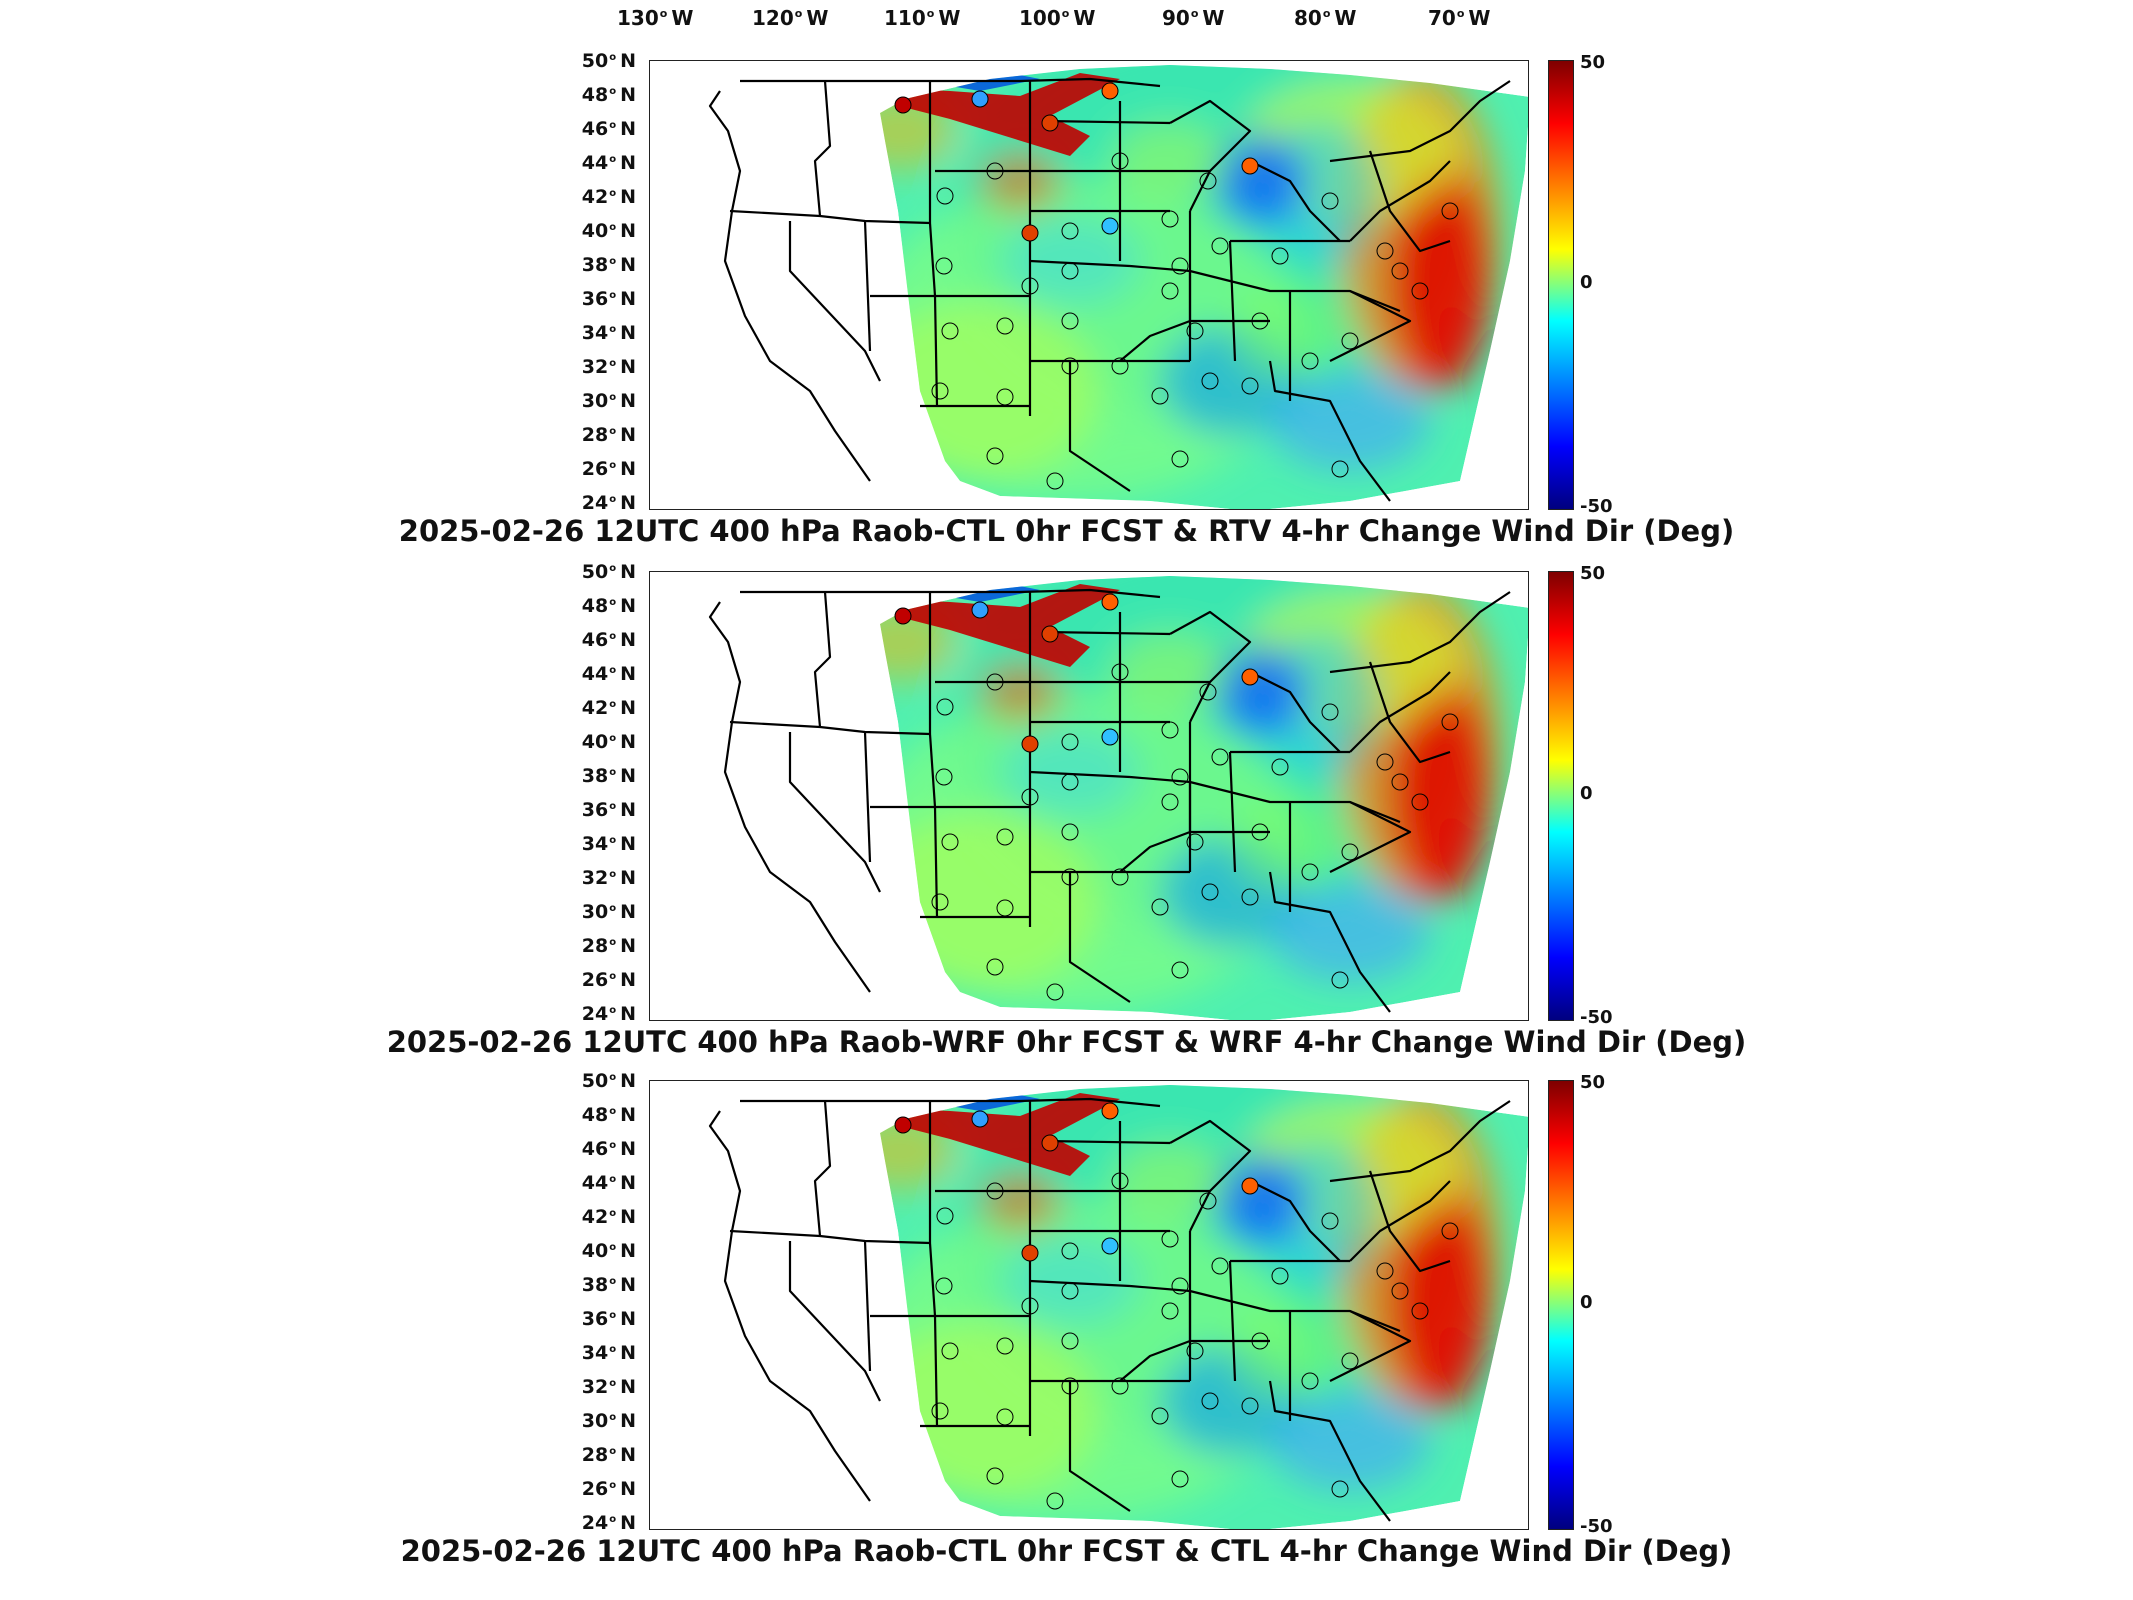  Describe the element at coordinates (608, 129) in the screenshot. I see `lat-label: 46o N` at that location.